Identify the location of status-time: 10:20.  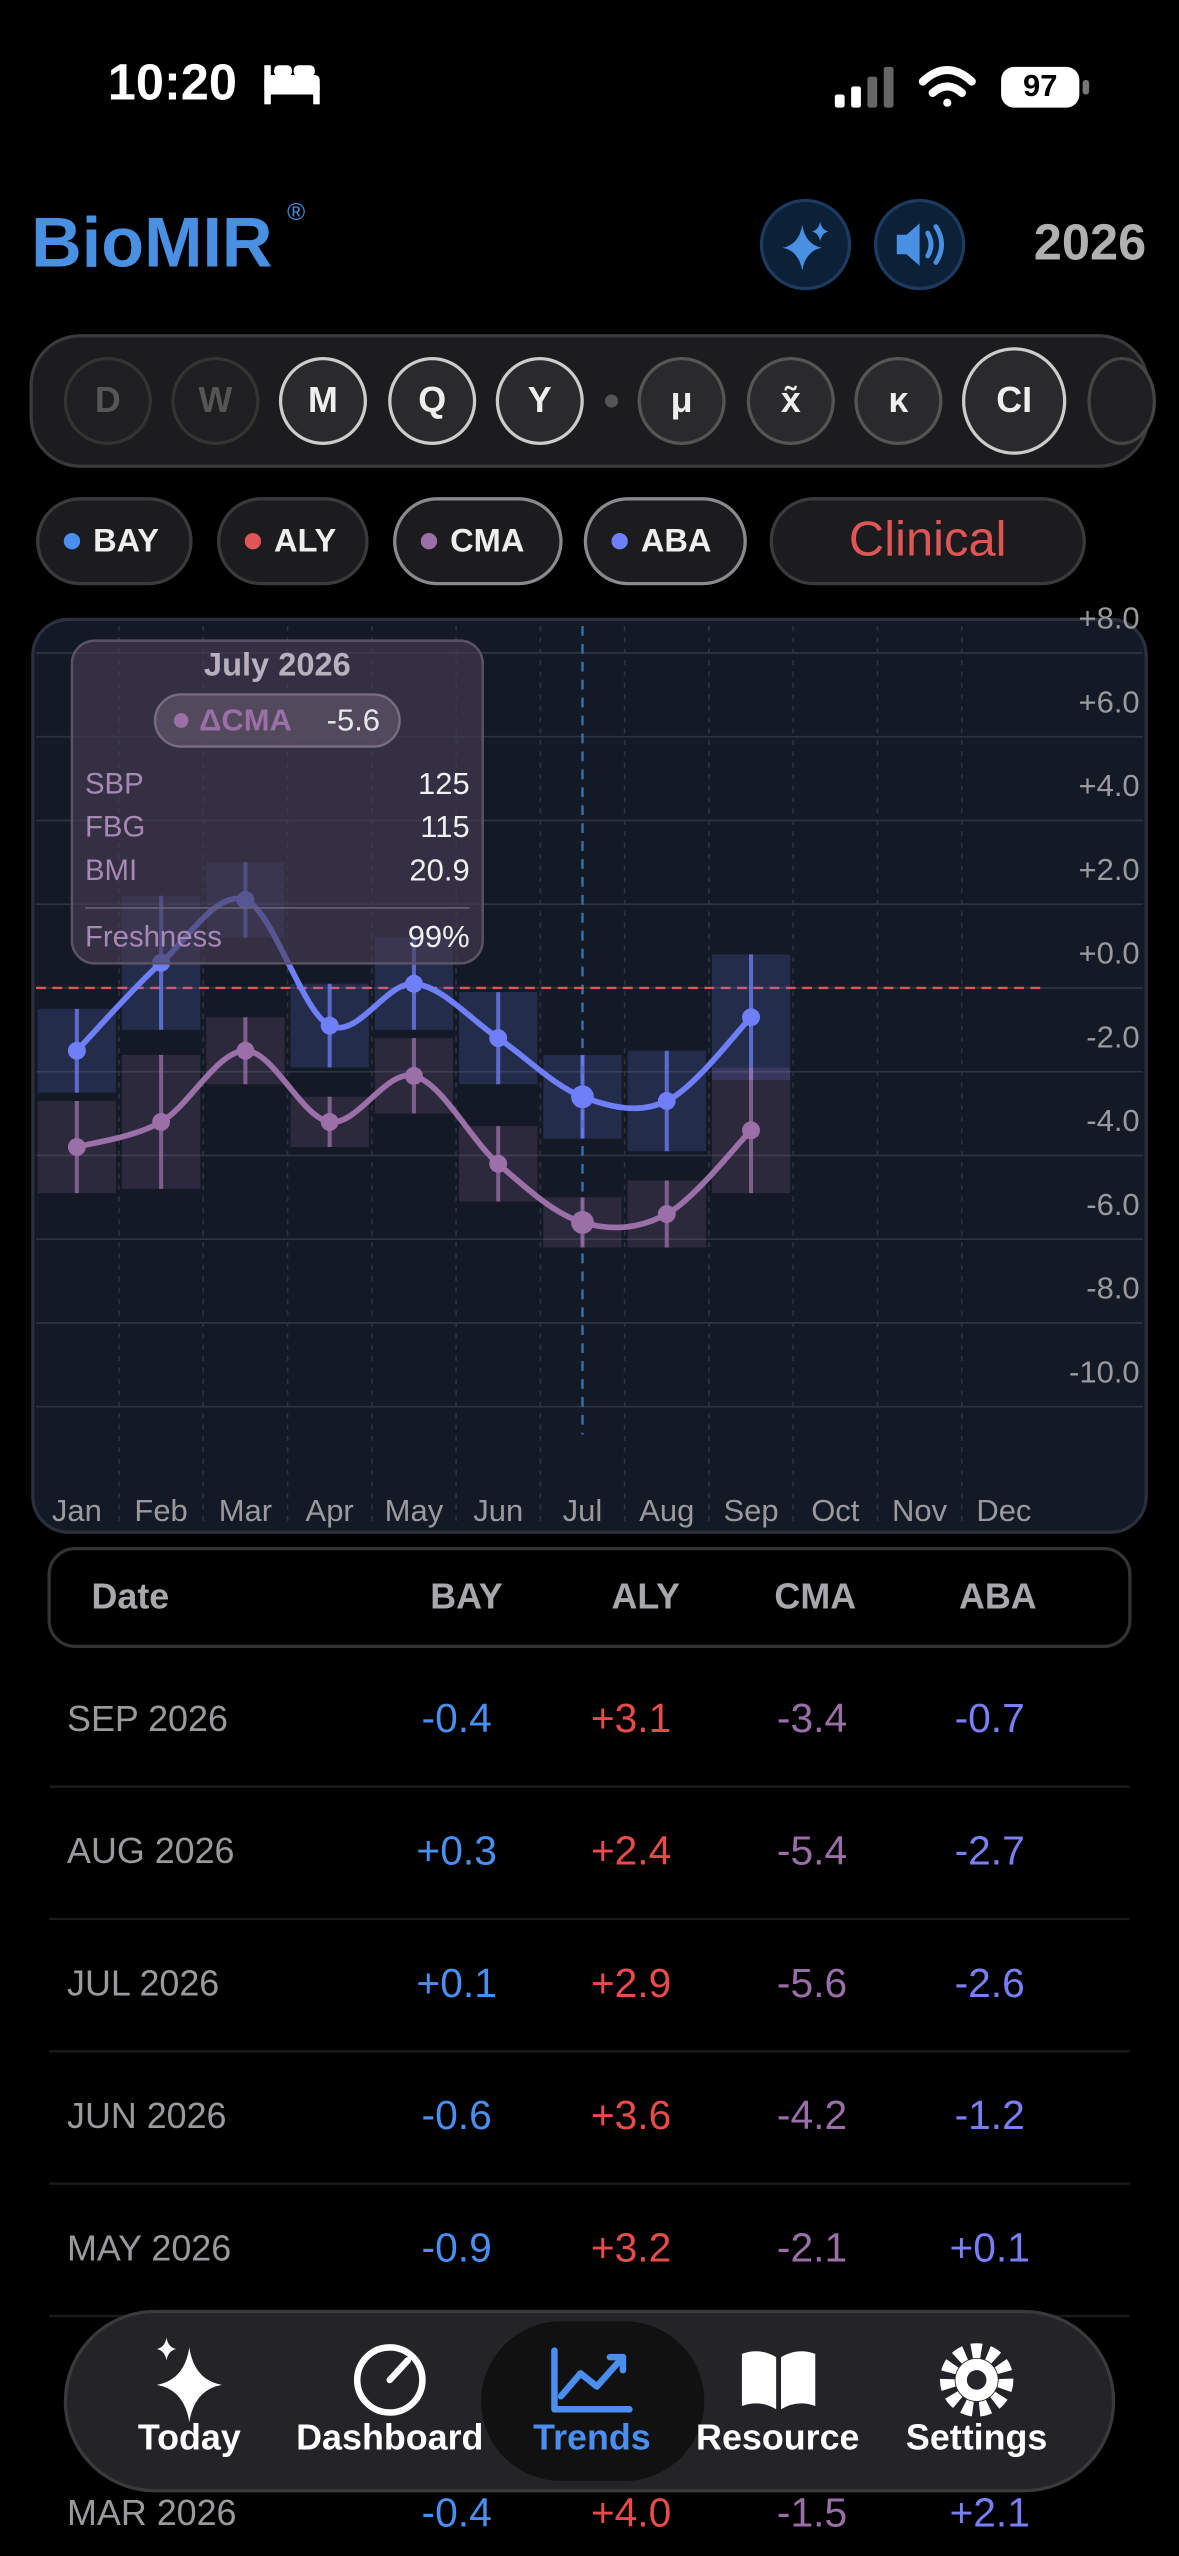
(172, 82).